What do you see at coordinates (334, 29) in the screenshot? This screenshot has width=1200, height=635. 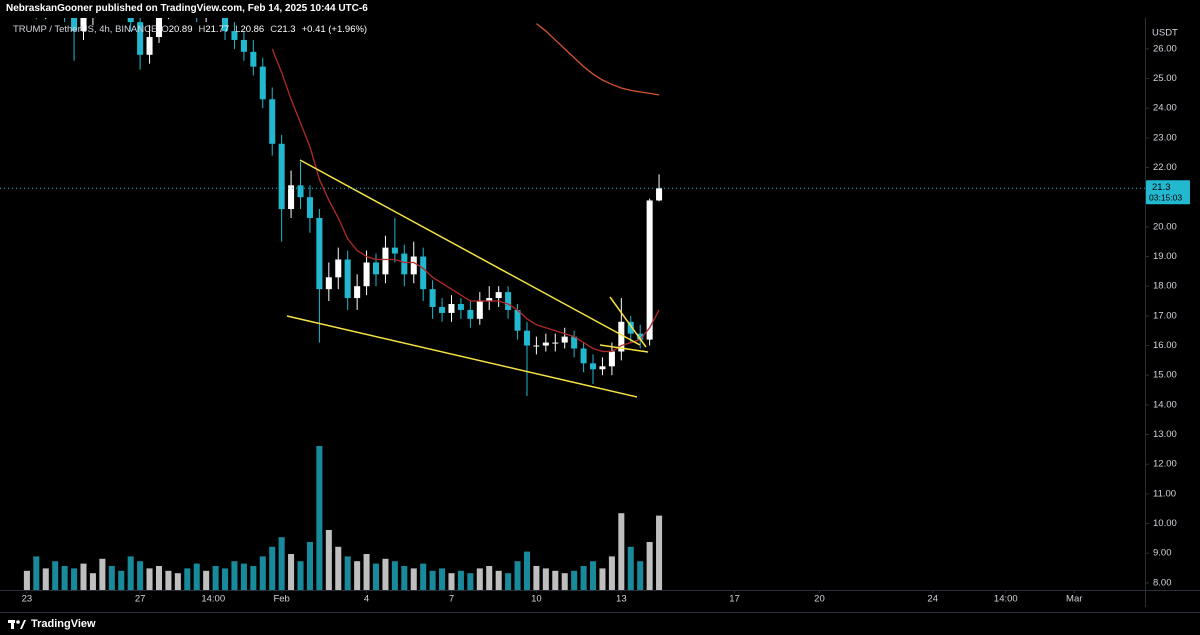 I see `change: +0.41 (+1.96%)` at bounding box center [334, 29].